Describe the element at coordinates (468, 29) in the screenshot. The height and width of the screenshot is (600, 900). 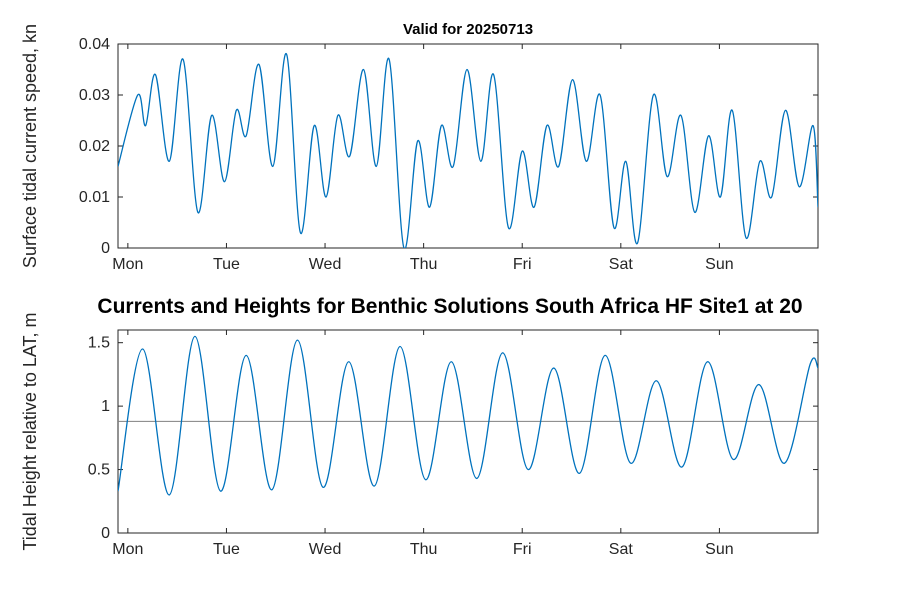
I see `subplot-title: Valid for 20250713` at that location.